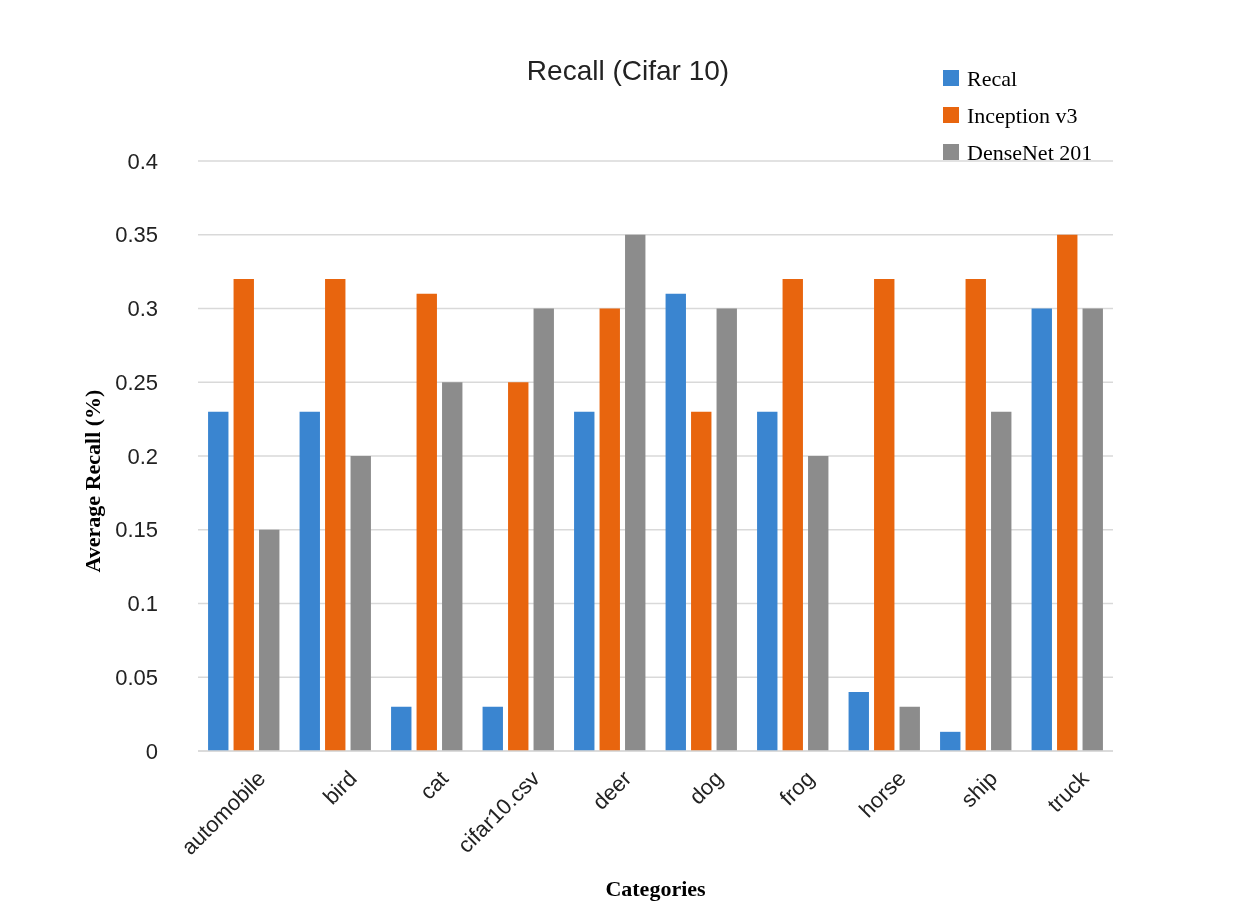 The image size is (1254, 911). I want to click on x-tick-label: dog, so click(706, 787).